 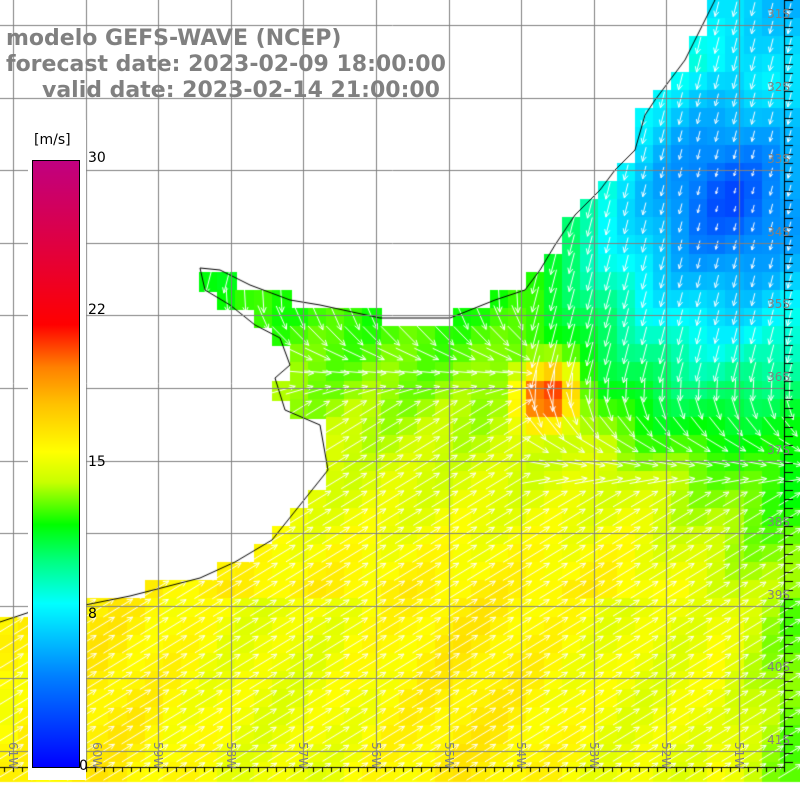 I want to click on forecast-date: forecast date: 2023-02-09 18:00:00, so click(x=226, y=64).